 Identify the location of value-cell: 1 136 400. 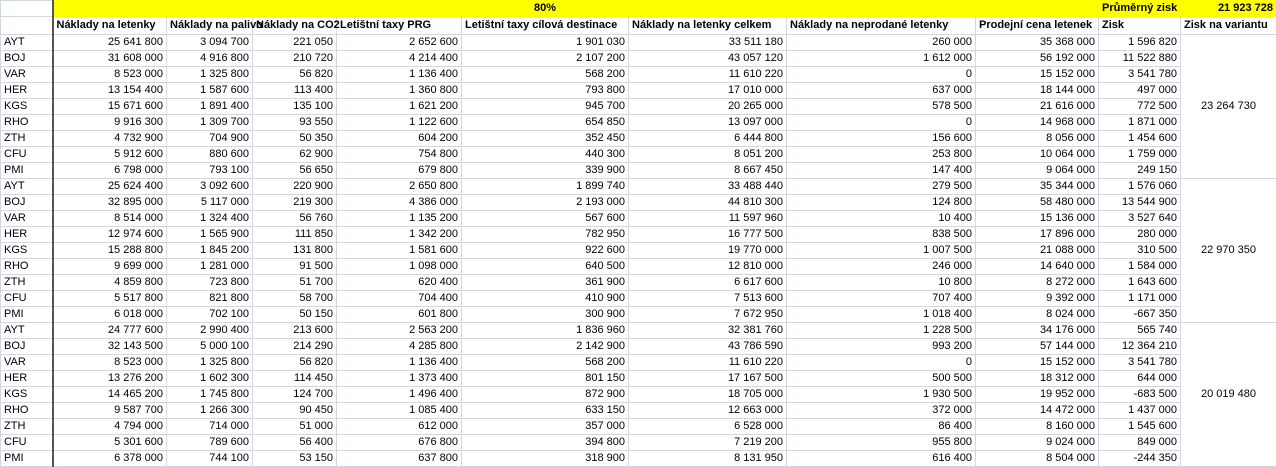
(399, 363).